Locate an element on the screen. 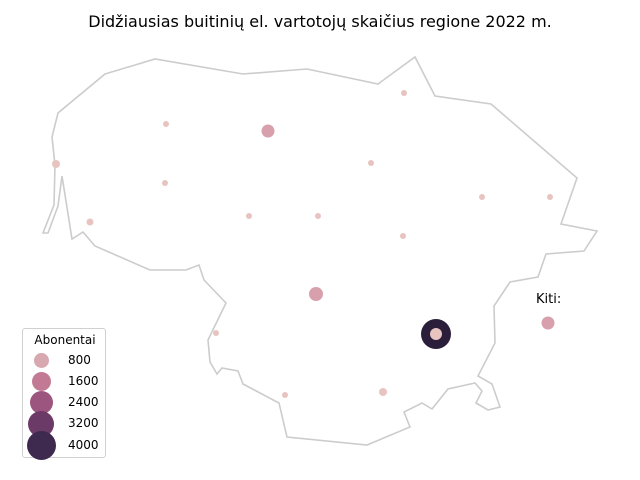 The height and width of the screenshot is (480, 640). legend-label: 4000 is located at coordinates (83, 445).